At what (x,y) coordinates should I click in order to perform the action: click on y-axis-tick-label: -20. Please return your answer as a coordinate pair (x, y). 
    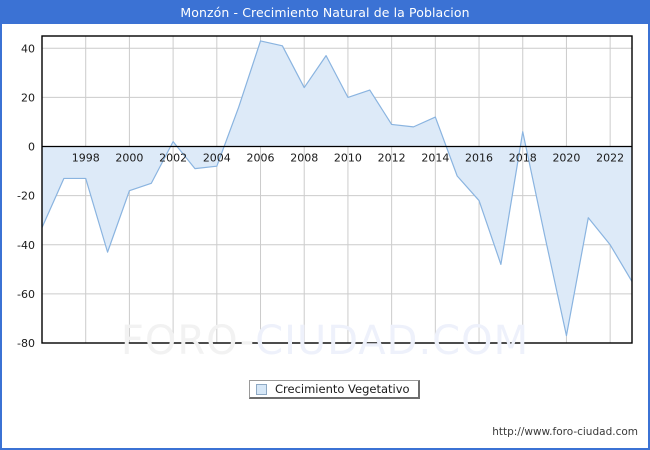
    Looking at the image, I should click on (26, 196).